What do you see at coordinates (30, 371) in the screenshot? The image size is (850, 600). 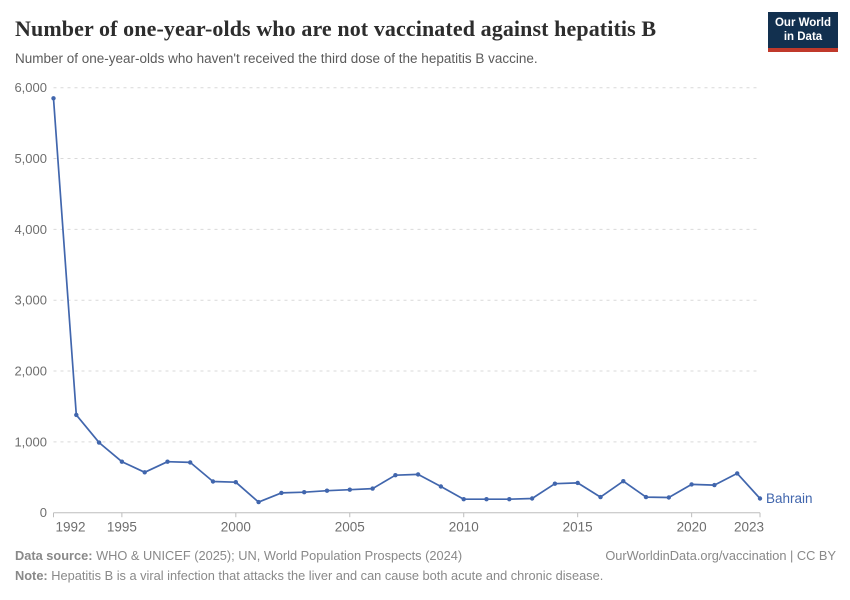 I see `y-tick-label: 2,000` at bounding box center [30, 371].